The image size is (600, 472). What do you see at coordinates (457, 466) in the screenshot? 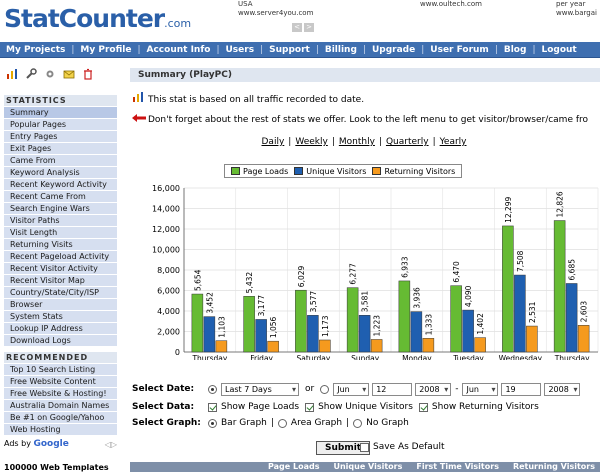
I see `table-header-cell: First Time Visitors` at bounding box center [457, 466].